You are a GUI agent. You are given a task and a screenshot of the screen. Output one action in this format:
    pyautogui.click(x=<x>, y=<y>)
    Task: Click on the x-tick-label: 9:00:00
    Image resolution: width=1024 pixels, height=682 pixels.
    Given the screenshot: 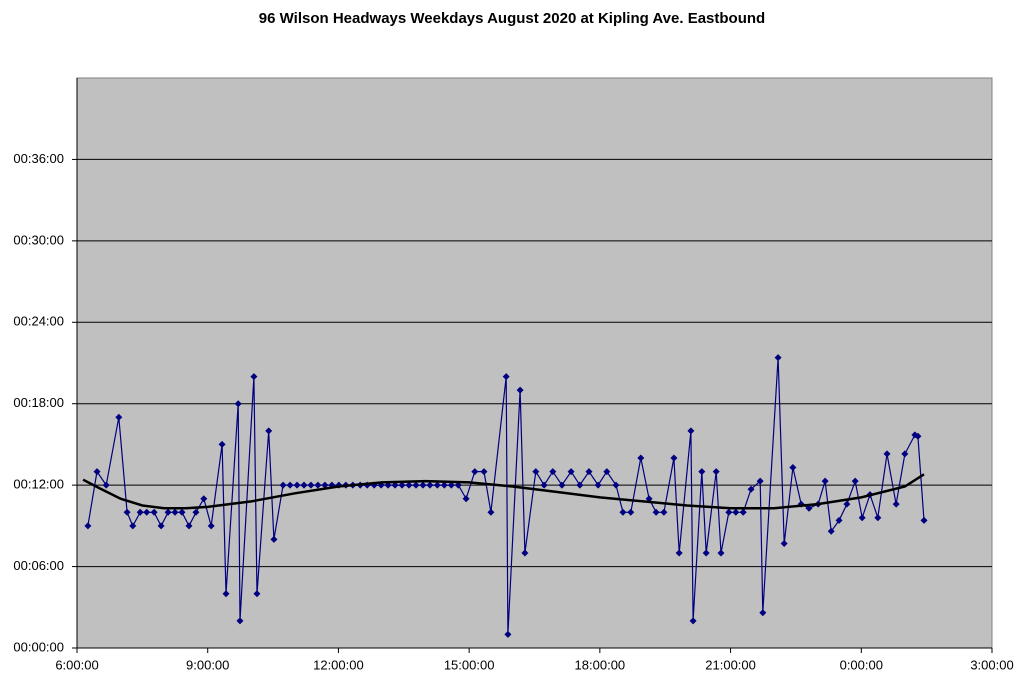 What is the action you would take?
    pyautogui.click(x=207, y=664)
    